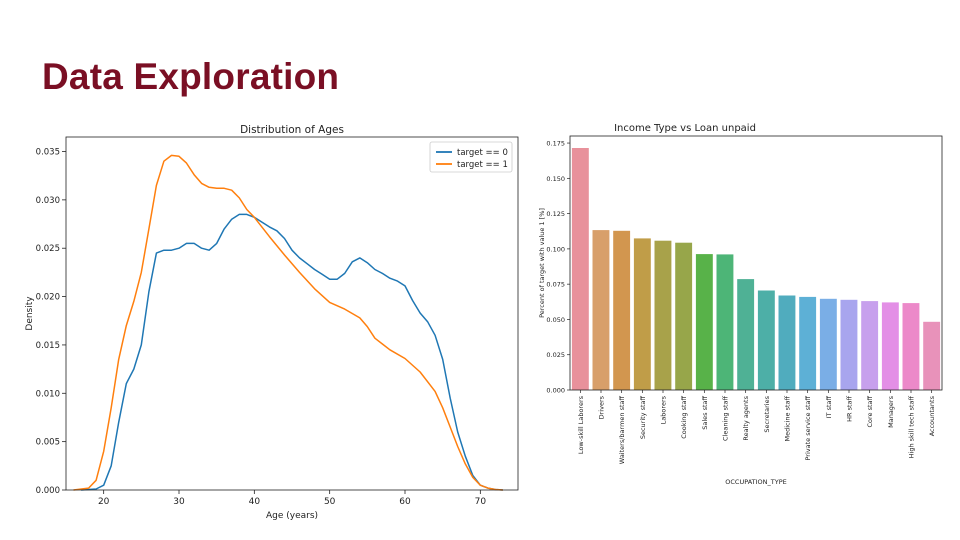  What do you see at coordinates (555, 391) in the screenshot?
I see `bar-y-tick-label: 0.000` at bounding box center [555, 391].